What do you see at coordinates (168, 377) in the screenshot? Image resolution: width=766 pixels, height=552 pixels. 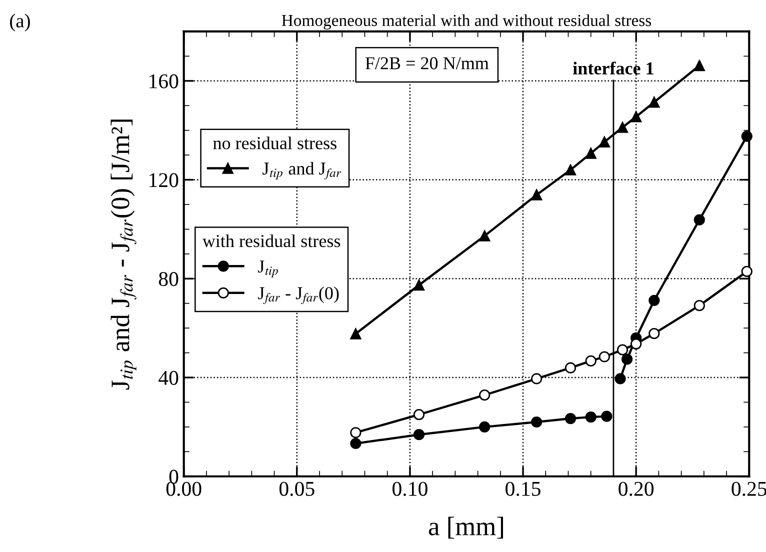 I see `y-tick-label: 40` at bounding box center [168, 377].